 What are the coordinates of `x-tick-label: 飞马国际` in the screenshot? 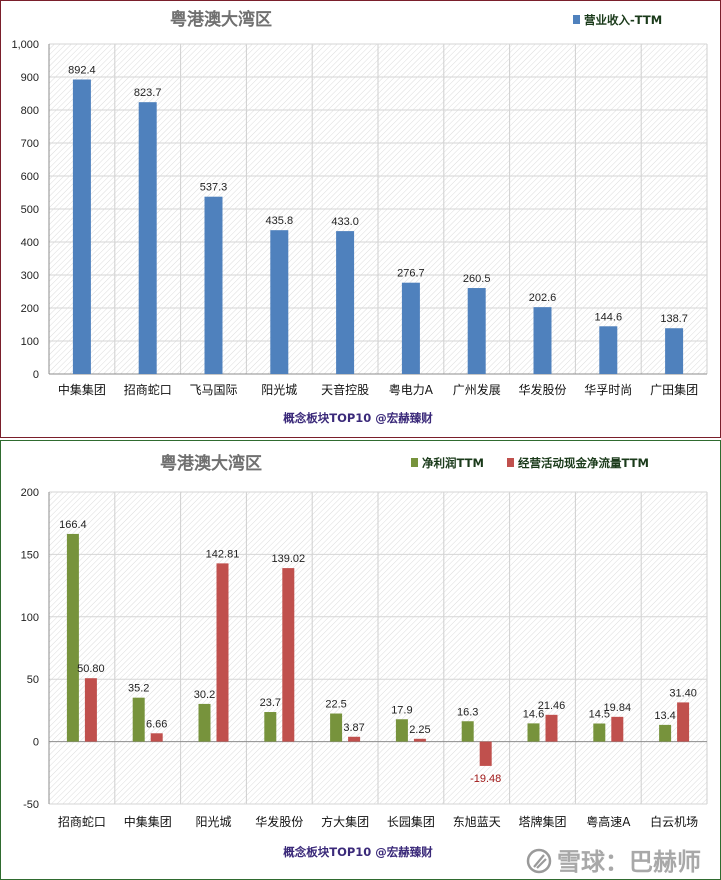 It's located at (213, 390).